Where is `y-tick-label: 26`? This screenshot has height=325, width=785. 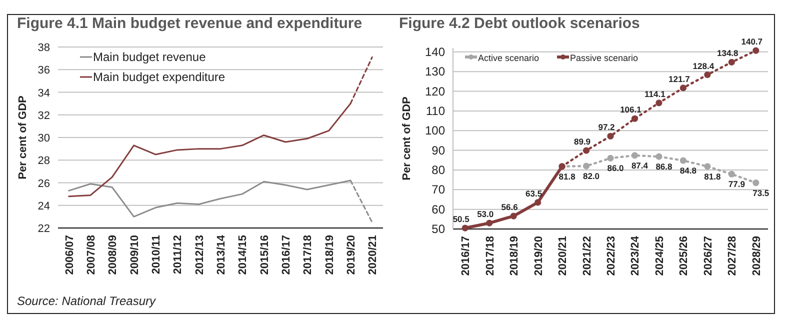
y-tick-label: 26 is located at coordinates (44, 184).